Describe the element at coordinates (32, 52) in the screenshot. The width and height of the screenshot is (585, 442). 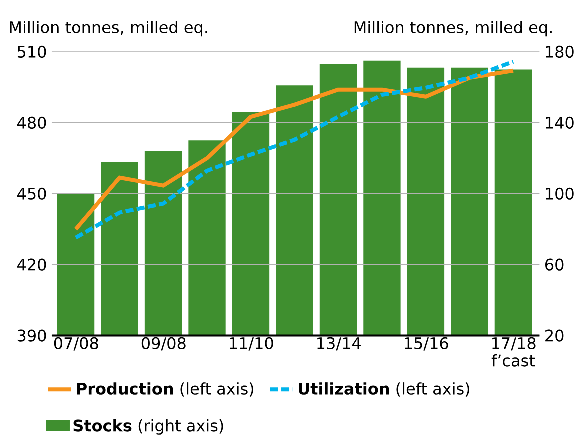
I see `y-tick-label: 510` at that location.